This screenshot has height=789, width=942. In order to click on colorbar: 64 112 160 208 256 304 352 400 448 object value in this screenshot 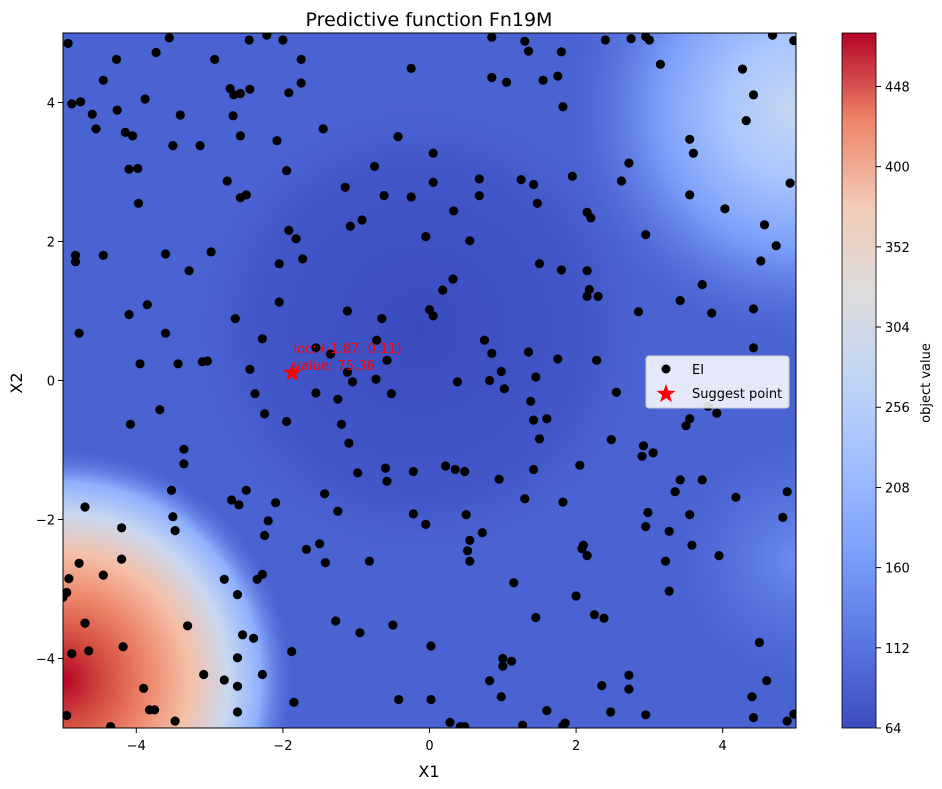, I will do `click(887, 384)`.